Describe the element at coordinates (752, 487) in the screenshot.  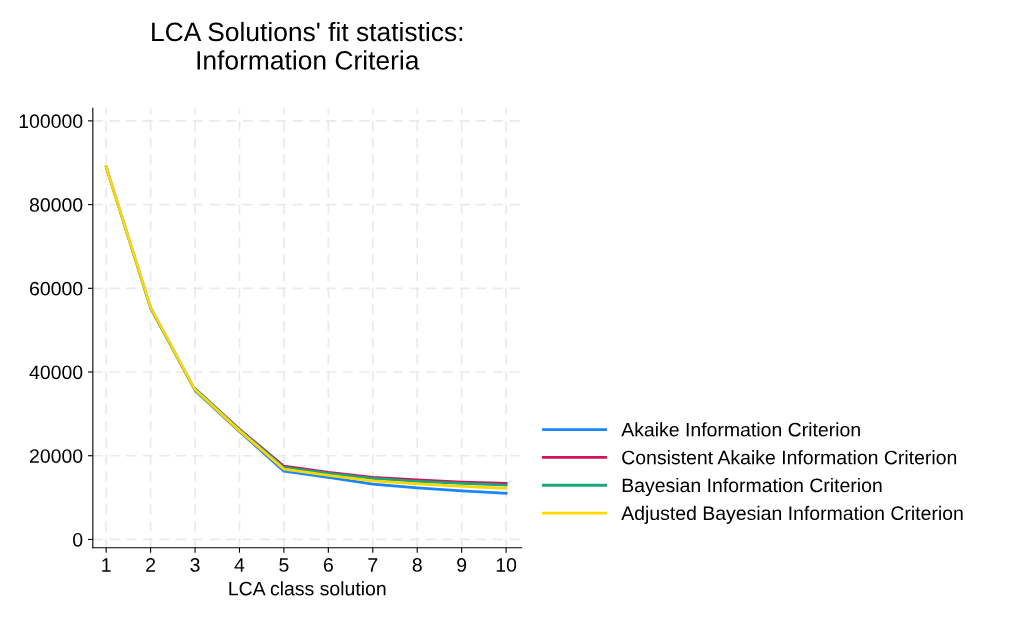
I see `legend-label: Bayesian Information Criterion` at that location.